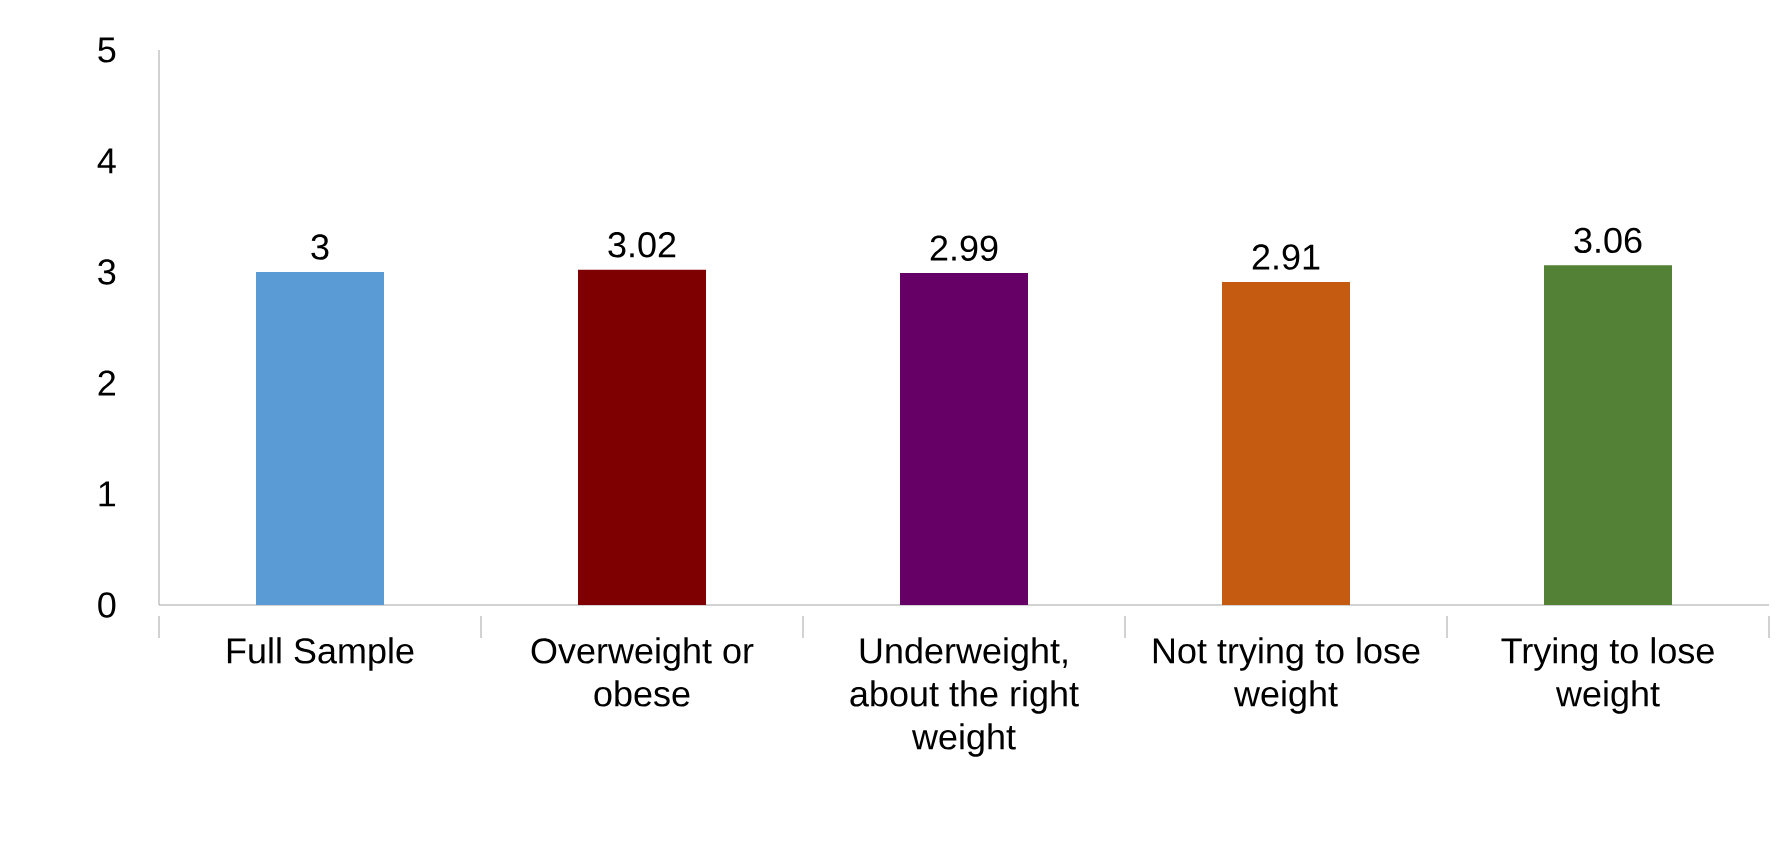  Describe the element at coordinates (107, 50) in the screenshot. I see `y-tick-label: 5` at that location.